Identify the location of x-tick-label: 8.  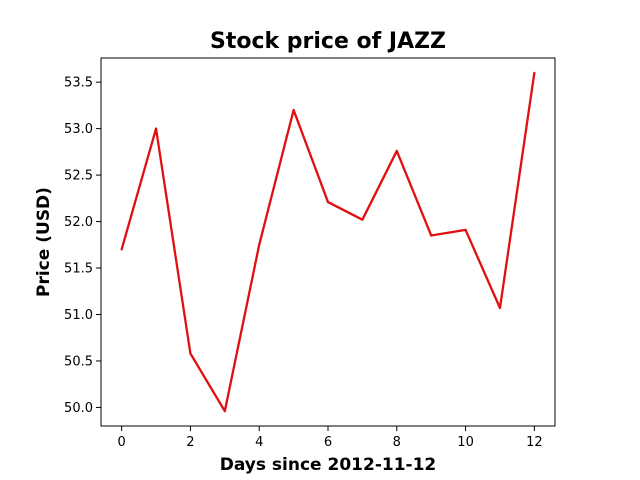
(397, 442).